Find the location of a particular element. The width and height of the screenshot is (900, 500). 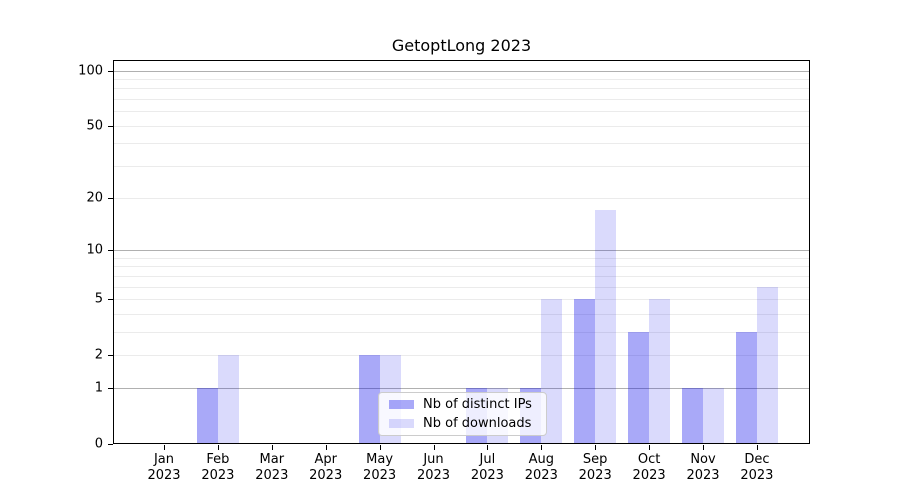

x-tick-month: Aug is located at coordinates (541, 459).